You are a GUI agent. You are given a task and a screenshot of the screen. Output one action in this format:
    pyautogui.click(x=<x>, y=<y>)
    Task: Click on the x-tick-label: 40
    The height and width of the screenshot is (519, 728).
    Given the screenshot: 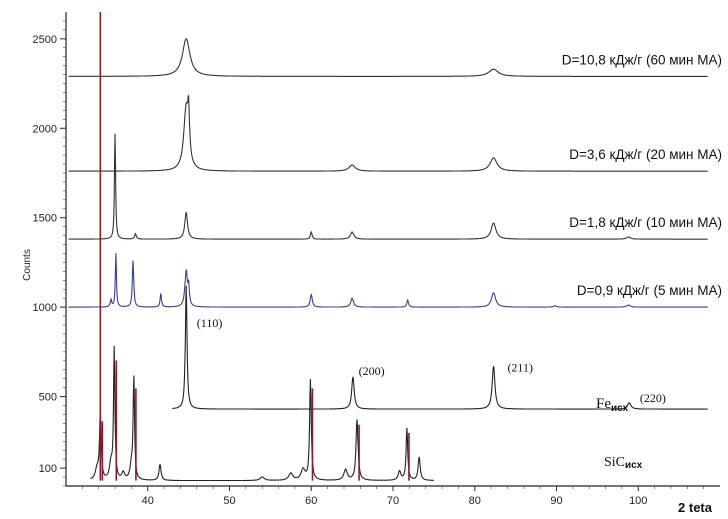 What is the action you would take?
    pyautogui.click(x=148, y=501)
    